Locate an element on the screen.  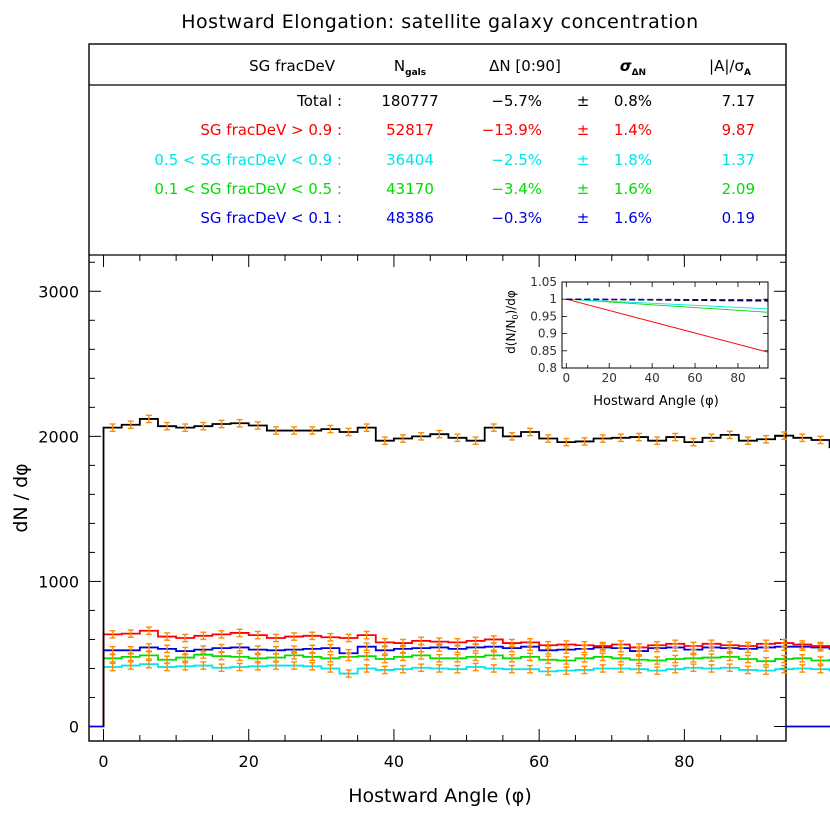
header-delta-n: ΔN [0:90] is located at coordinates (525, 66).